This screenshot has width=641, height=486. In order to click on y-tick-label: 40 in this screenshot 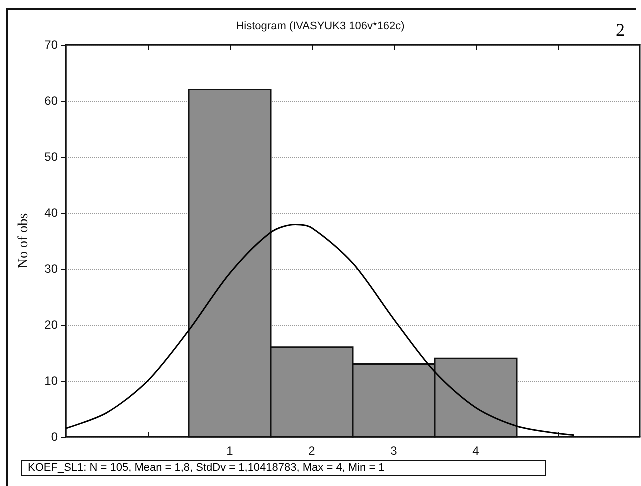, I will do `click(51, 213)`.